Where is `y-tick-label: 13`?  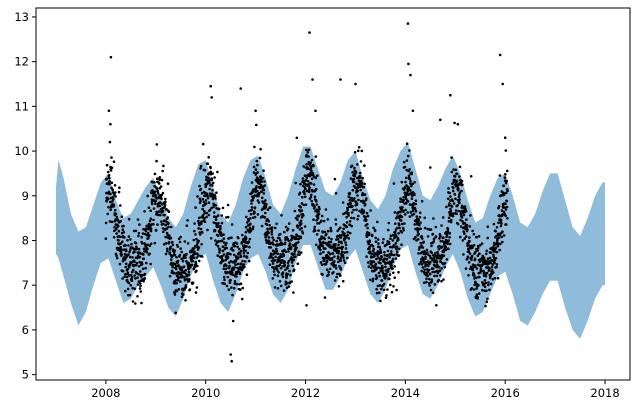 y-tick-label: 13 is located at coordinates (21, 17).